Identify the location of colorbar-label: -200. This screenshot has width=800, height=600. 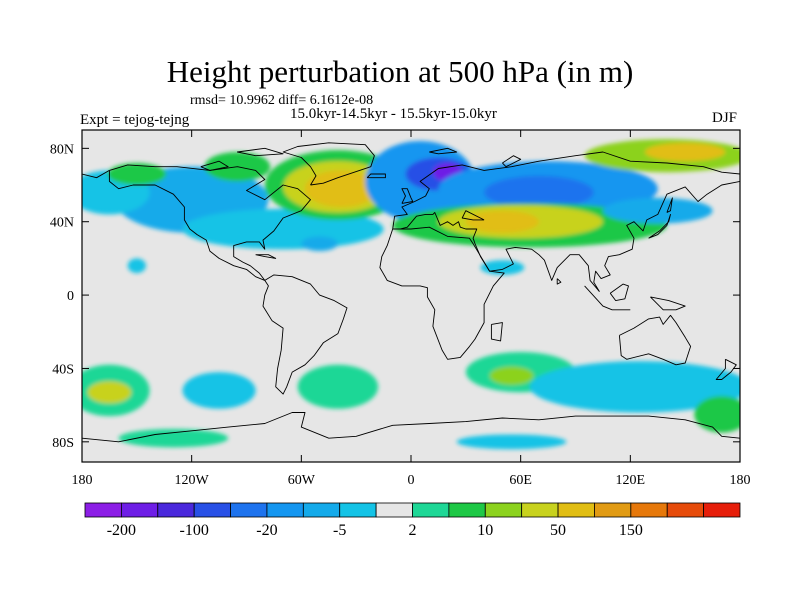
(121, 530).